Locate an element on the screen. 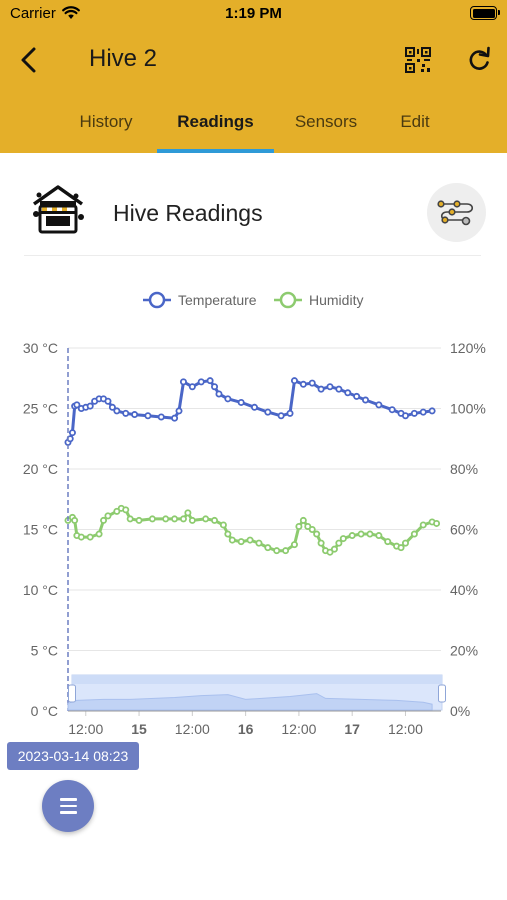  zoom-handle-right is located at coordinates (442, 693).